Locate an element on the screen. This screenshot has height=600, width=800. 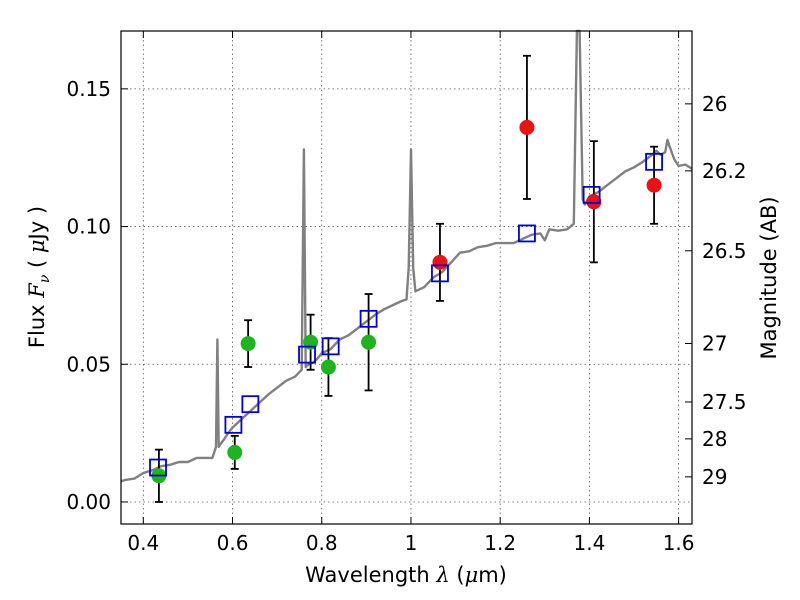
right-axis-label: Magnitude (AB) is located at coordinates (769, 277).